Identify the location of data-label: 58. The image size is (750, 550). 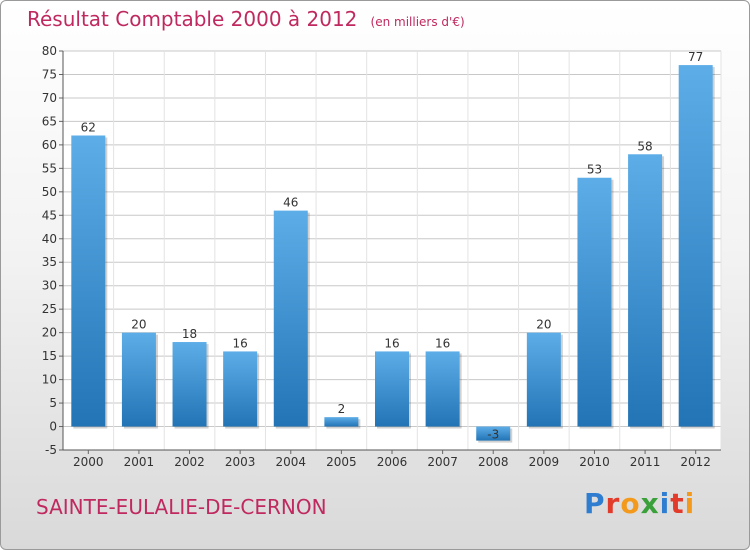
(644, 146).